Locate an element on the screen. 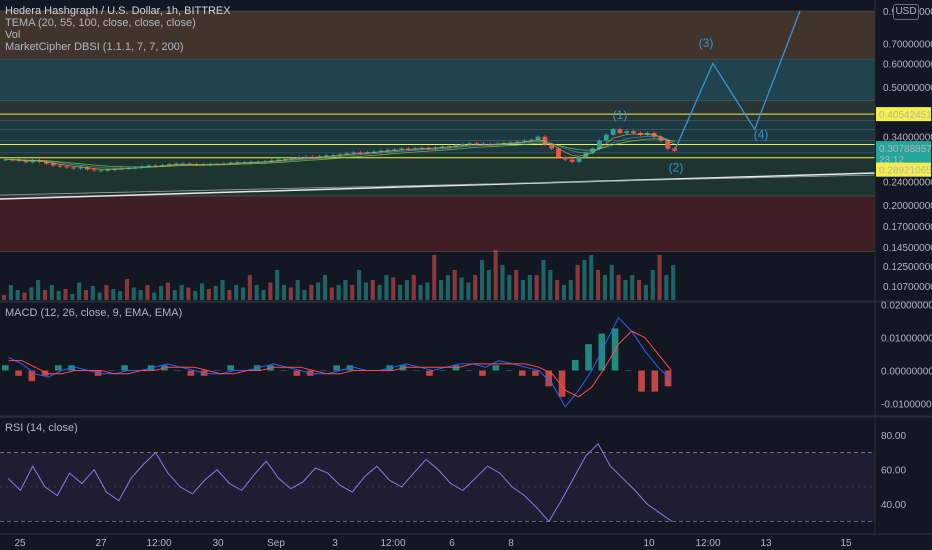 The width and height of the screenshot is (932, 550). price-axis-tick: 0.60000000 is located at coordinates (907, 64).